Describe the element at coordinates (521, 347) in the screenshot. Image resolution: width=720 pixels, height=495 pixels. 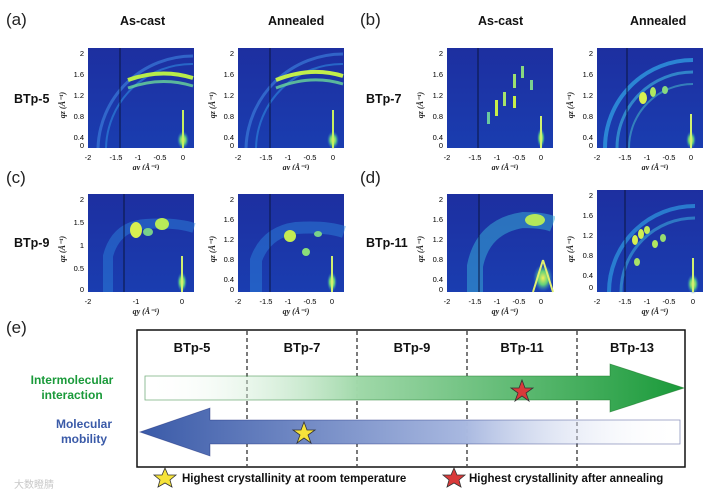
I see `scheme-column-btp11: BTp-11` at that location.